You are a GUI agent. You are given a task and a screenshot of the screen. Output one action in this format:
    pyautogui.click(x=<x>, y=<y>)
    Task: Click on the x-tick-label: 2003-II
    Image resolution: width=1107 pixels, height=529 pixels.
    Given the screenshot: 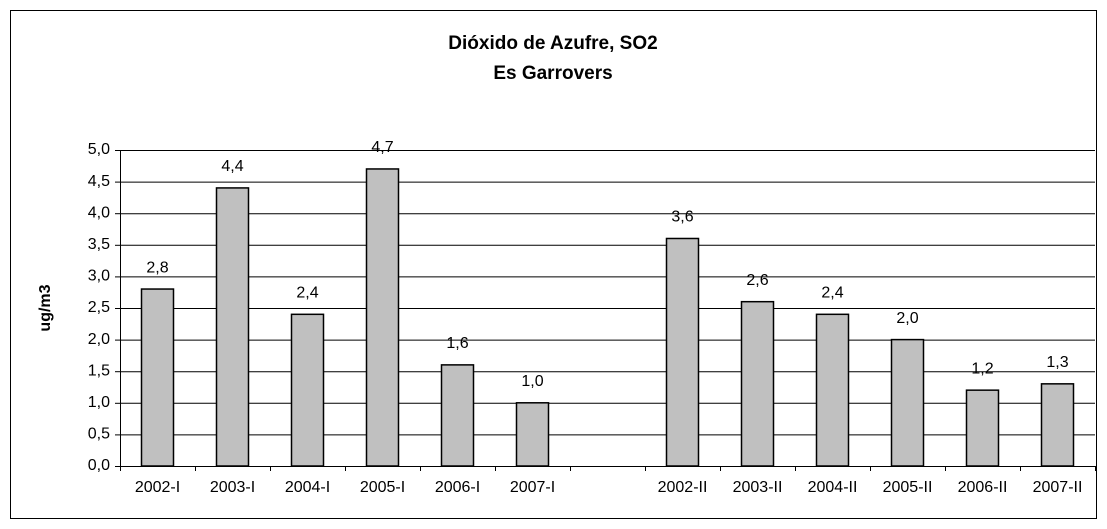 What is the action you would take?
    pyautogui.click(x=758, y=487)
    